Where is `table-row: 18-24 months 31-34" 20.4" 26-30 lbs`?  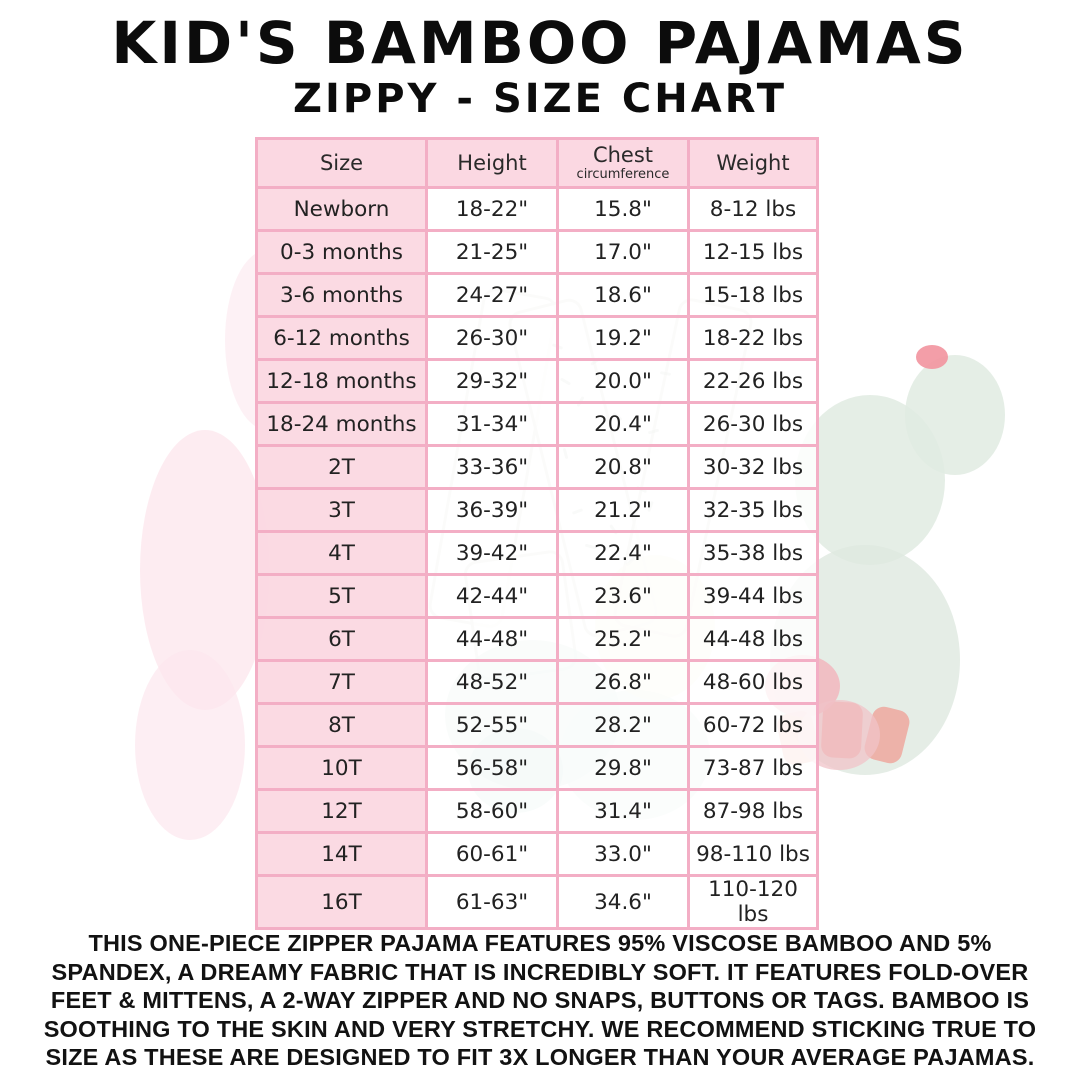
table-row: 18-24 months 31-34" 20.4" 26-30 lbs is located at coordinates (537, 424).